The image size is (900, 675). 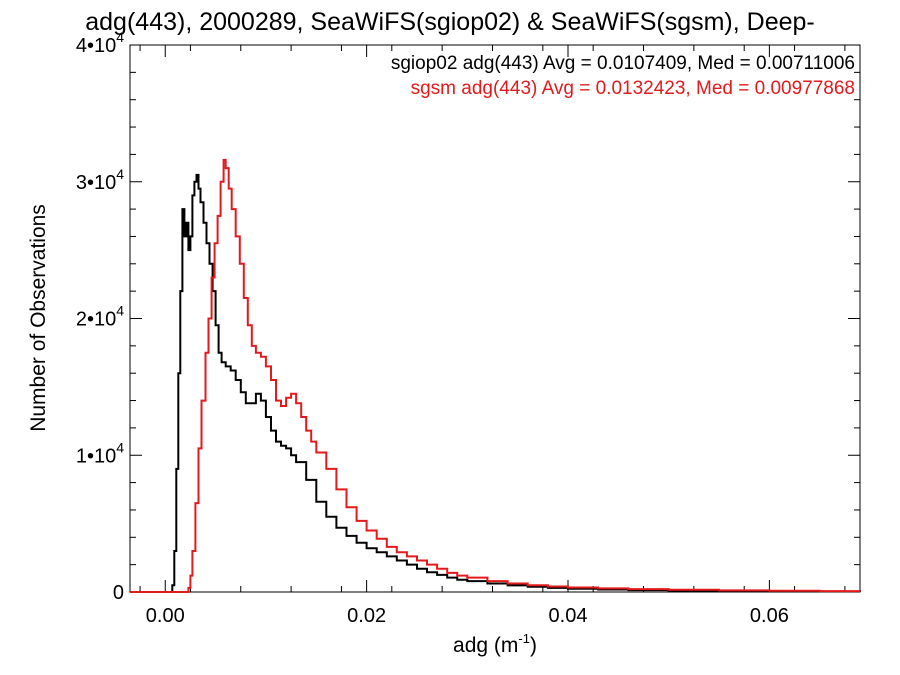 I want to click on y-tick-label-base: 4•10, so click(x=96, y=46).